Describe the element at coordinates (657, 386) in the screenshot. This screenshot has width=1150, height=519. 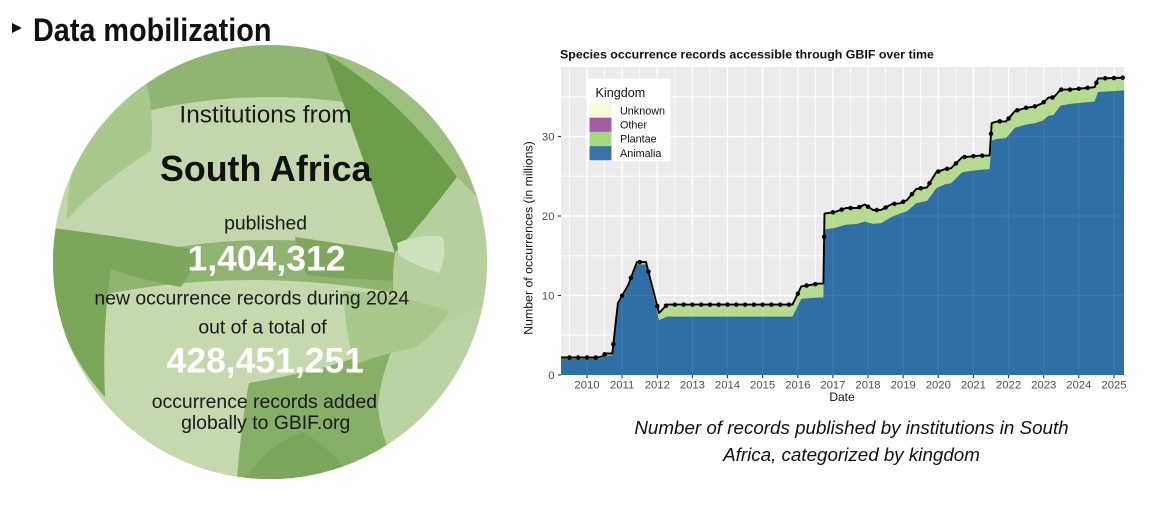
I see `svg-text: 2012` at that location.